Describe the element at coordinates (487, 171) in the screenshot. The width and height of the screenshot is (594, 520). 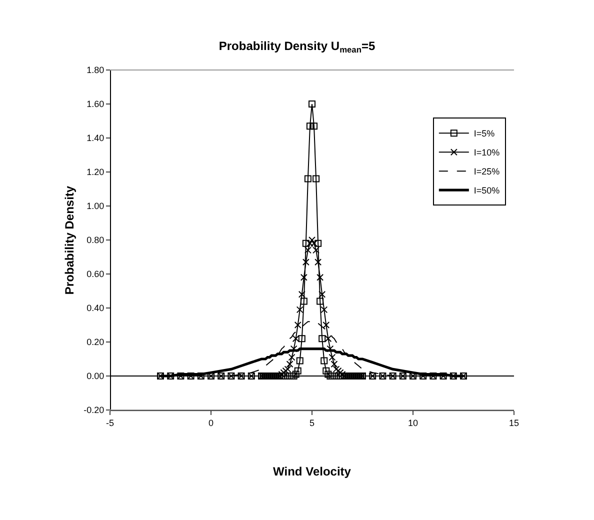
I see `legend-label: I=25%` at that location.